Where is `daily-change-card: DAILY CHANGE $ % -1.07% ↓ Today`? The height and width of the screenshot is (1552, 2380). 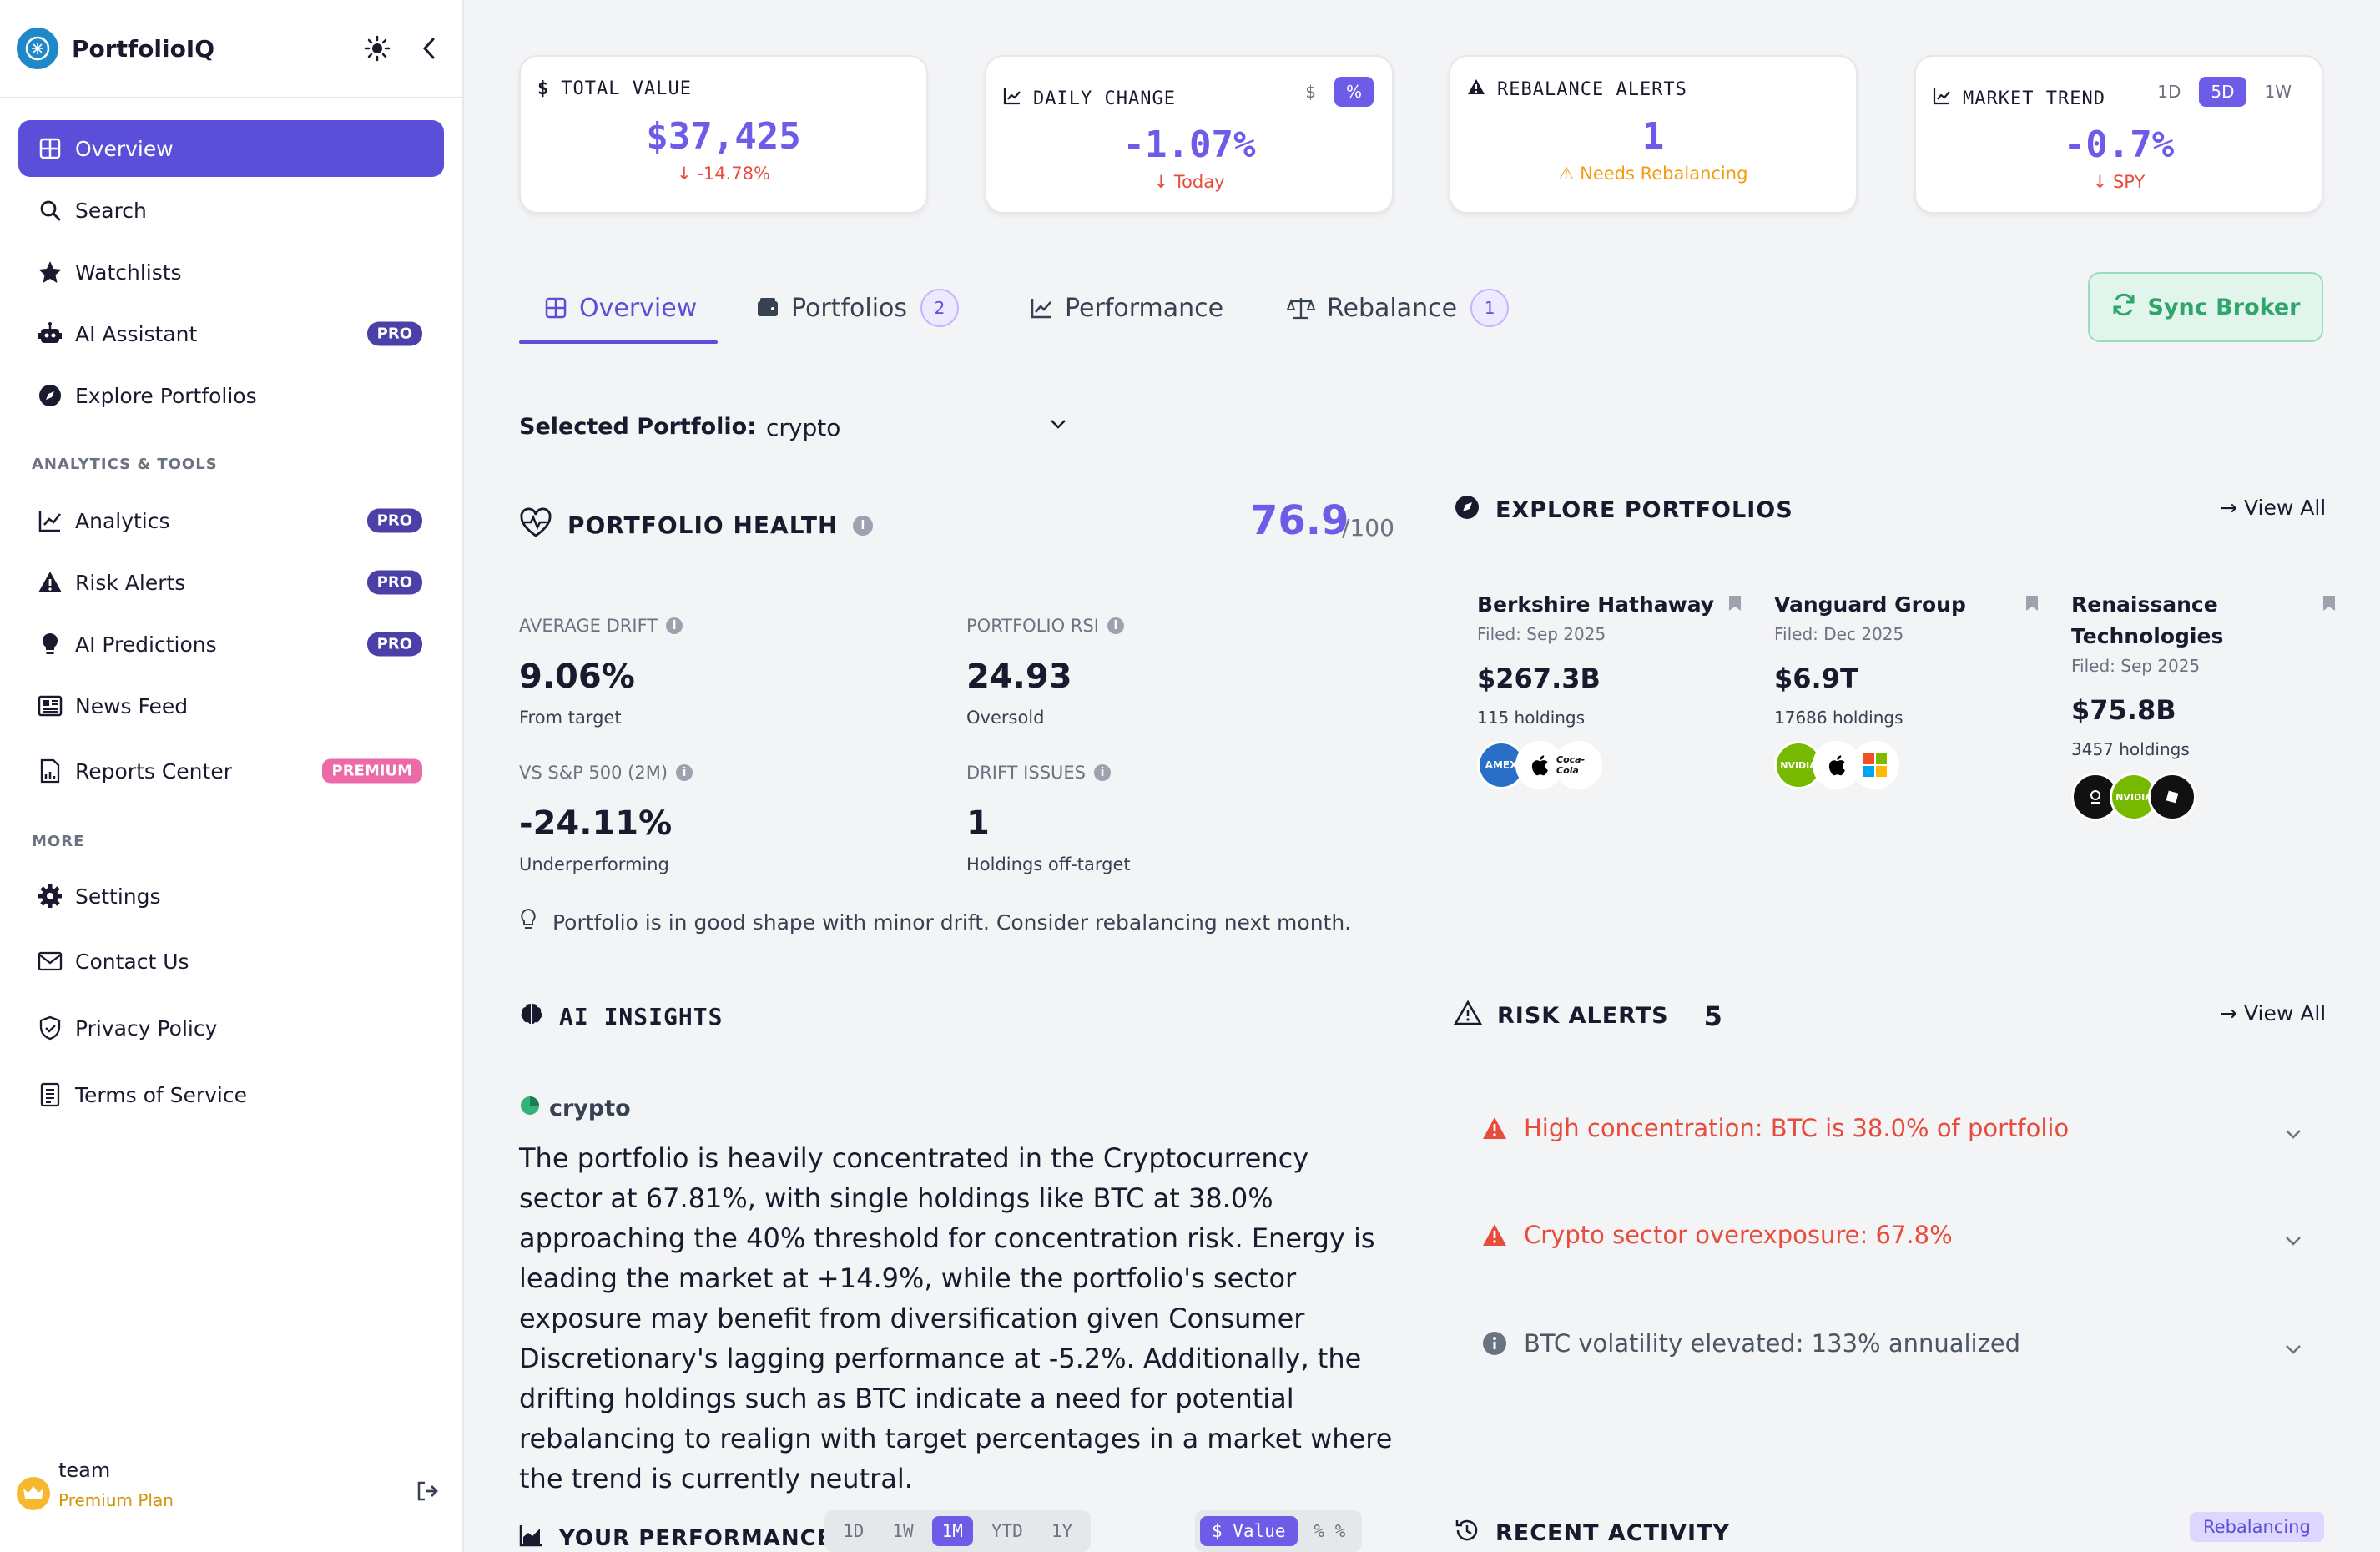
daily-change-card: DAILY CHANGE $ % -1.07% ↓ Today is located at coordinates (1189, 134).